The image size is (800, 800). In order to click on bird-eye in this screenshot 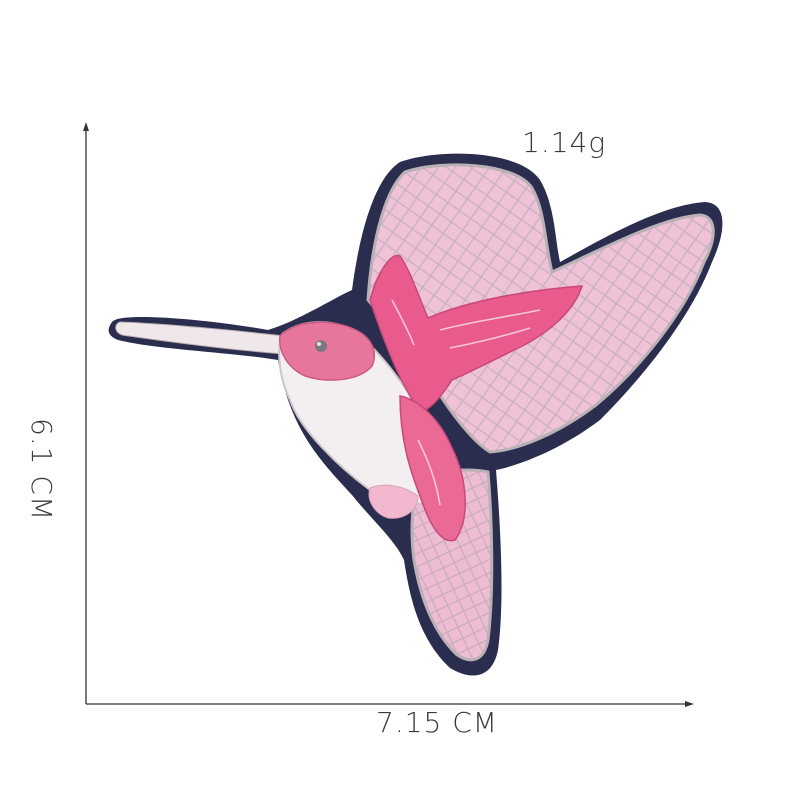, I will do `click(321, 346)`.